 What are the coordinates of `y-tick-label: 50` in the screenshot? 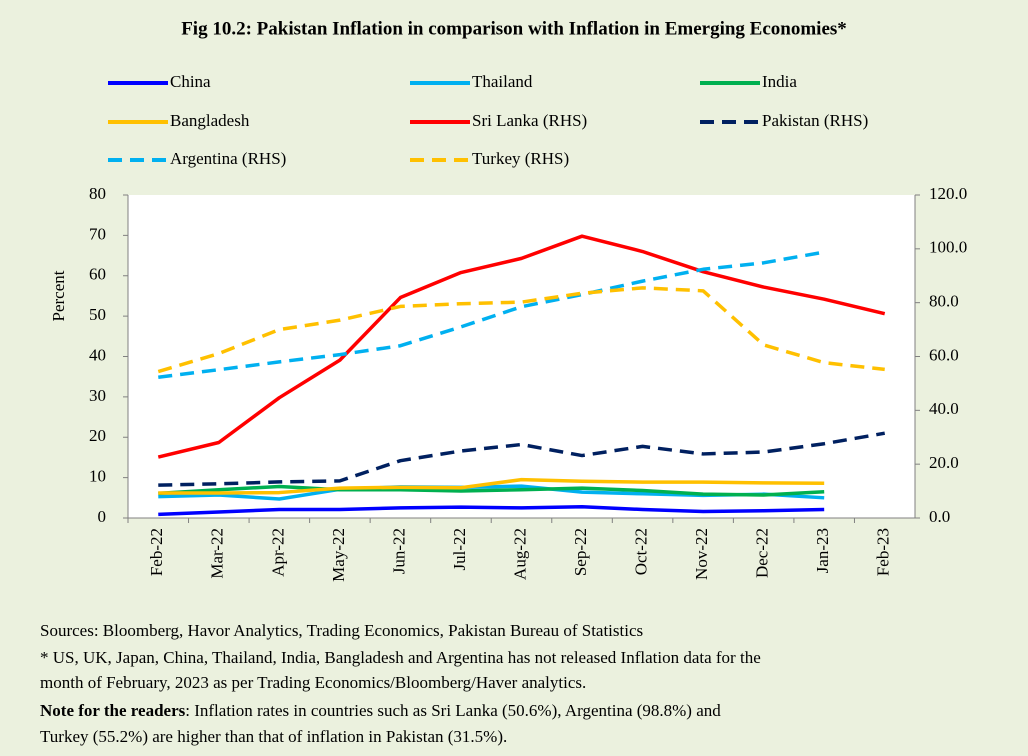 It's located at (97, 314).